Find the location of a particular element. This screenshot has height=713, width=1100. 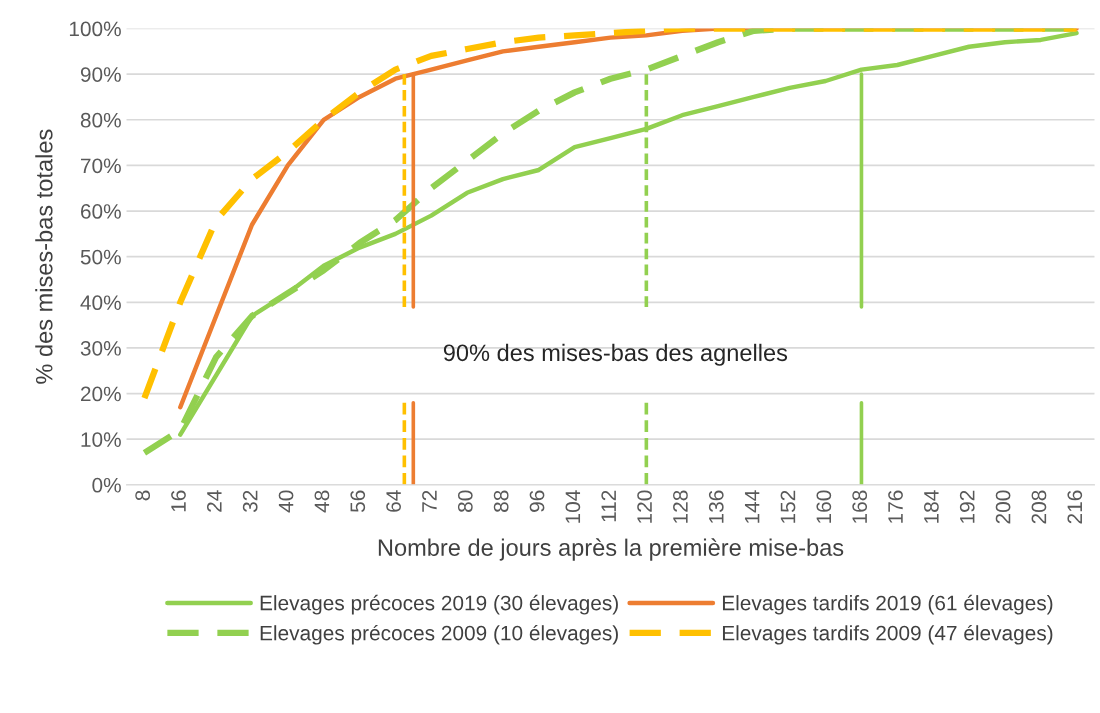

x-tick-label: 136 is located at coordinates (716, 506).